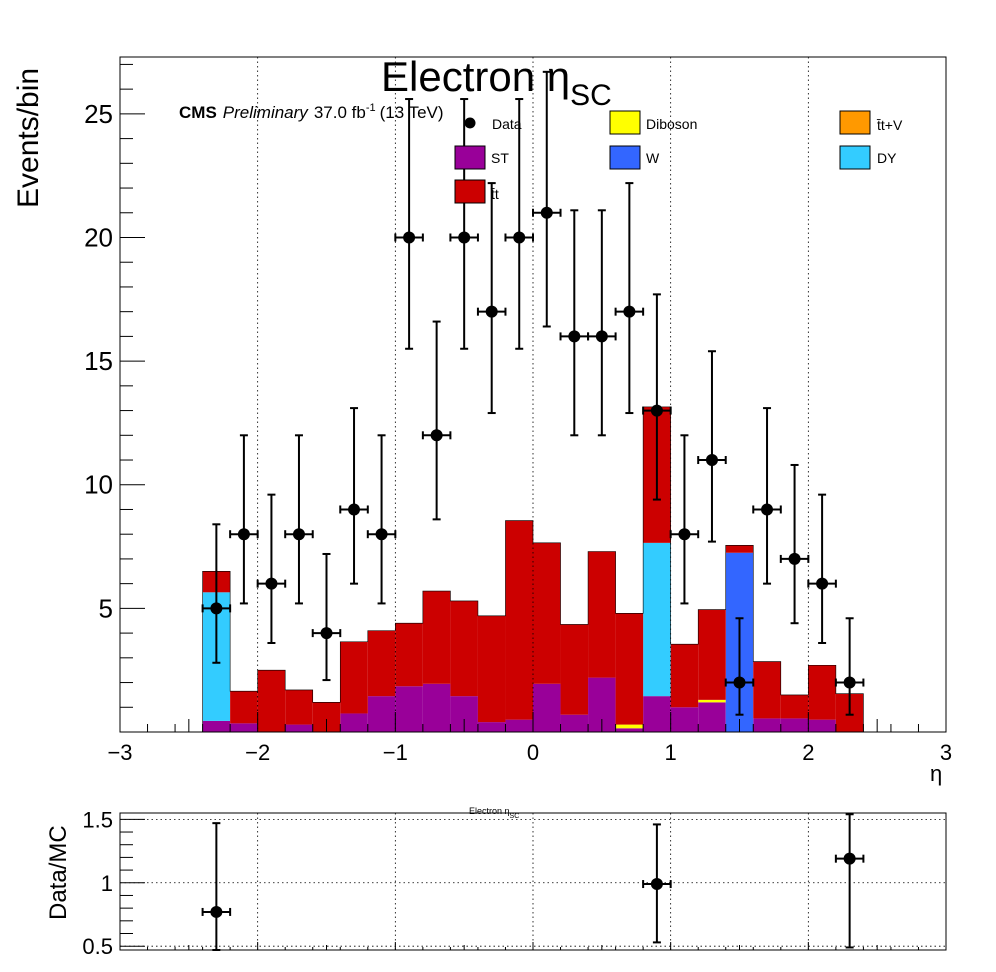 This screenshot has height=972, width=996. I want to click on x-axis-label: η, so click(936, 773).